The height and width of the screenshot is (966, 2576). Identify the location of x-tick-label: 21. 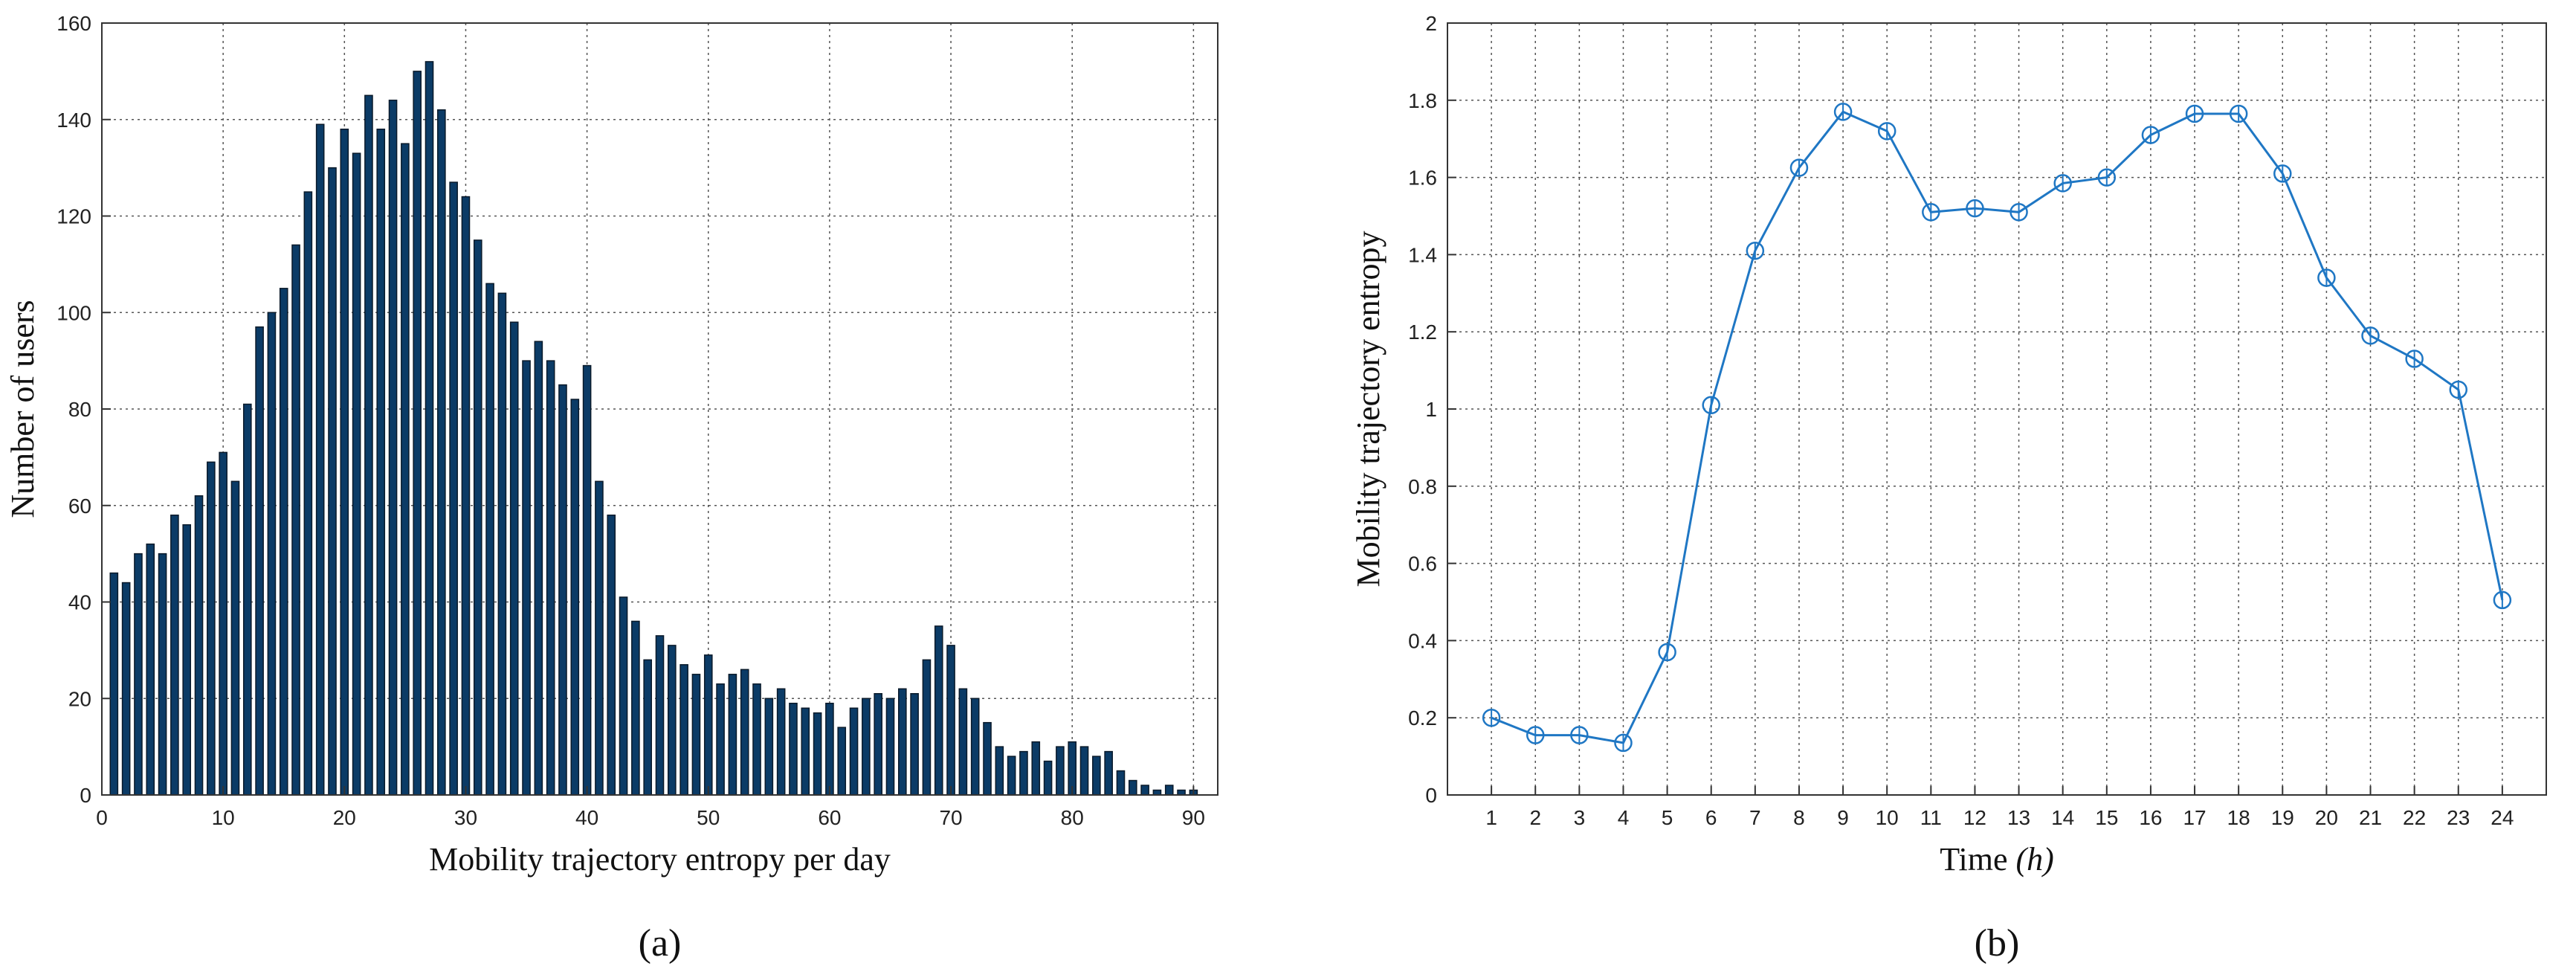
(2370, 817).